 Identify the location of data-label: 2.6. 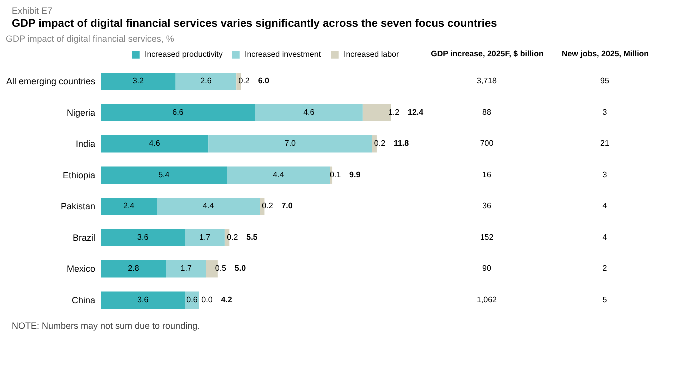
(206, 81).